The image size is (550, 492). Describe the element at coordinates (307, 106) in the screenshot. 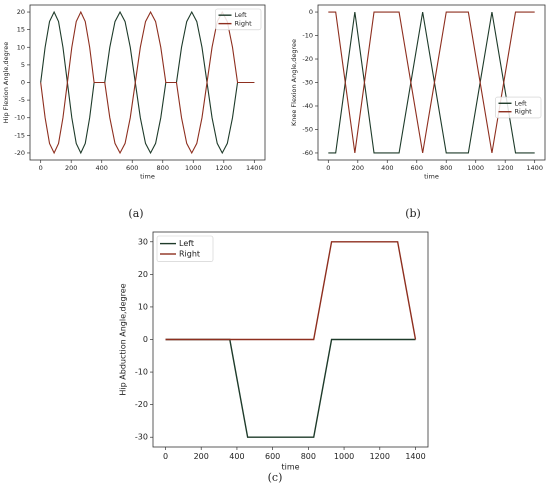

I see `y-tick-label: -40` at that location.